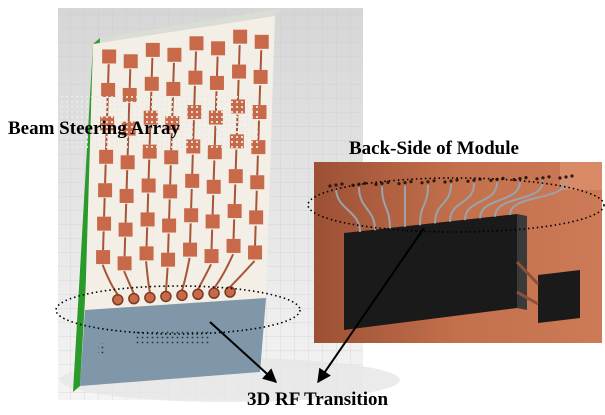 This screenshot has width=605, height=415. I want to click on module-transition-callout, so click(456, 205).